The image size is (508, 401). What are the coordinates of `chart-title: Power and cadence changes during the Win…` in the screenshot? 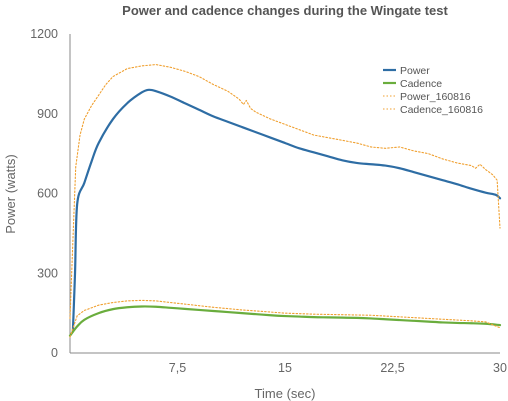 It's located at (285, 10).